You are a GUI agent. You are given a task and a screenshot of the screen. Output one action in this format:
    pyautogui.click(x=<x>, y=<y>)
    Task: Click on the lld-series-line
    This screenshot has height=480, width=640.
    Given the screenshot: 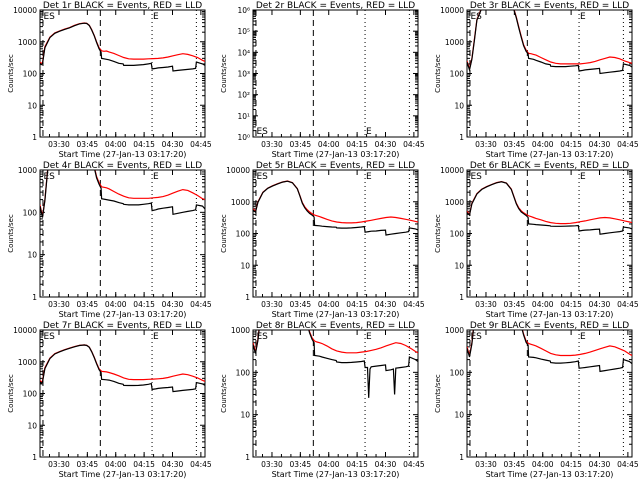 What is the action you would take?
    pyautogui.click(x=335, y=202)
    